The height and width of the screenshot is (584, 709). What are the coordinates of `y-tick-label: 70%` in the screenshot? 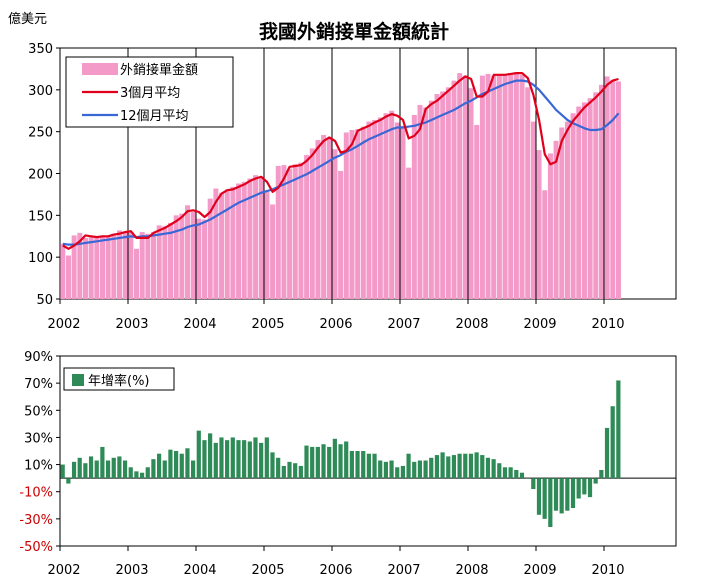 It's located at (38, 384).